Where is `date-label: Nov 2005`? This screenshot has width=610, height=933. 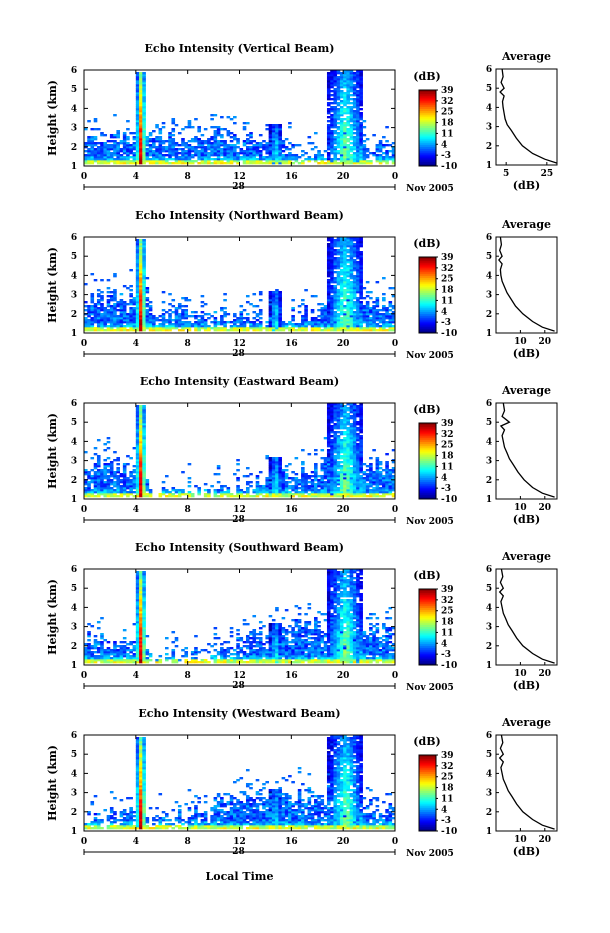
date-label: Nov 2005 is located at coordinates (430, 189).